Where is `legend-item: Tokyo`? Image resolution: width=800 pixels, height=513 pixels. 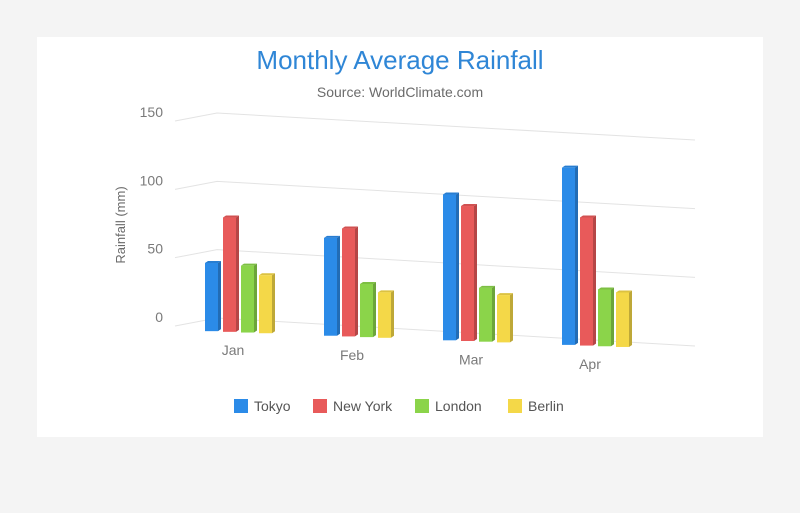 legend-item: Tokyo is located at coordinates (262, 406).